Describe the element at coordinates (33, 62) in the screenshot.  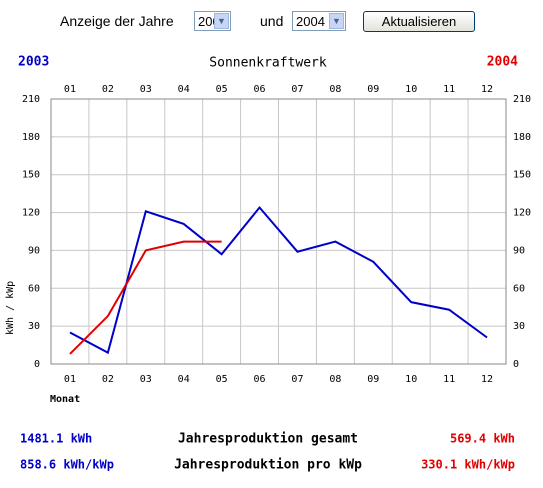
I see `legend-left: 2003` at that location.